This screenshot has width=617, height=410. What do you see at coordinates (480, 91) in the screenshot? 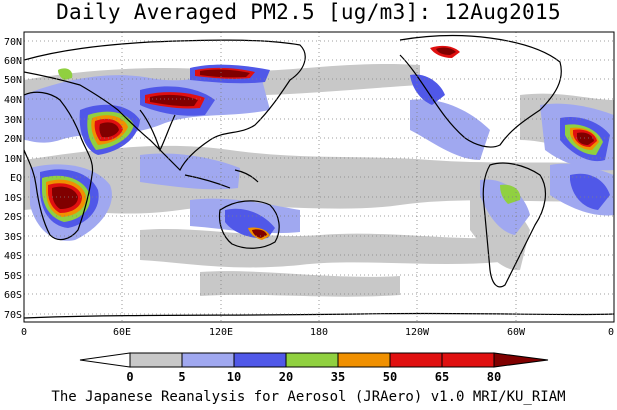
I see `coast-north-america` at bounding box center [480, 91].